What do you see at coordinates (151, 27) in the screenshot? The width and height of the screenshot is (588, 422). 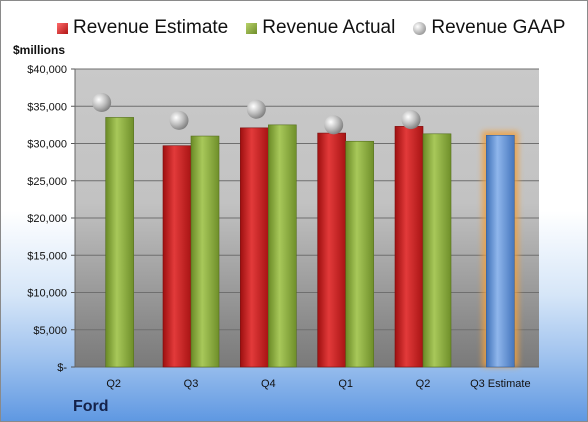 I see `legend-label-estimate: Revenue Estimate` at bounding box center [151, 27].